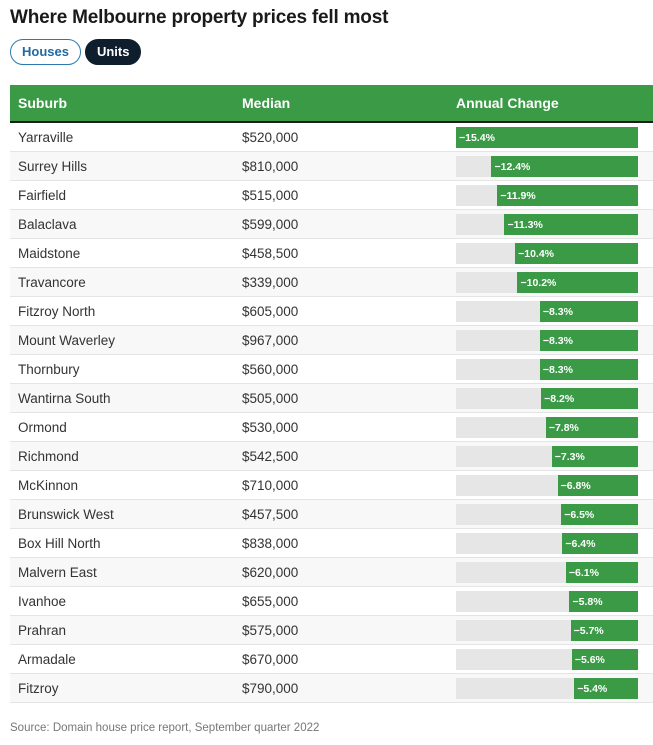  What do you see at coordinates (270, 137) in the screenshot?
I see `median-cell: $520,000` at bounding box center [270, 137].